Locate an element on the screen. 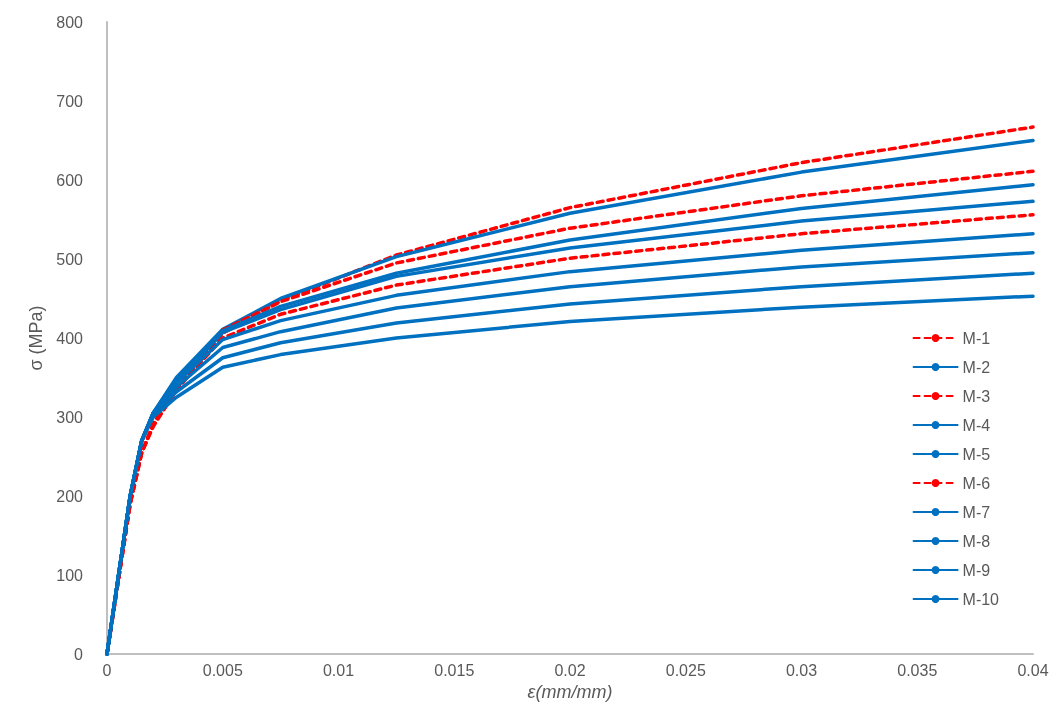 The image size is (1064, 712). y-tick-label: 700 is located at coordinates (70, 101).